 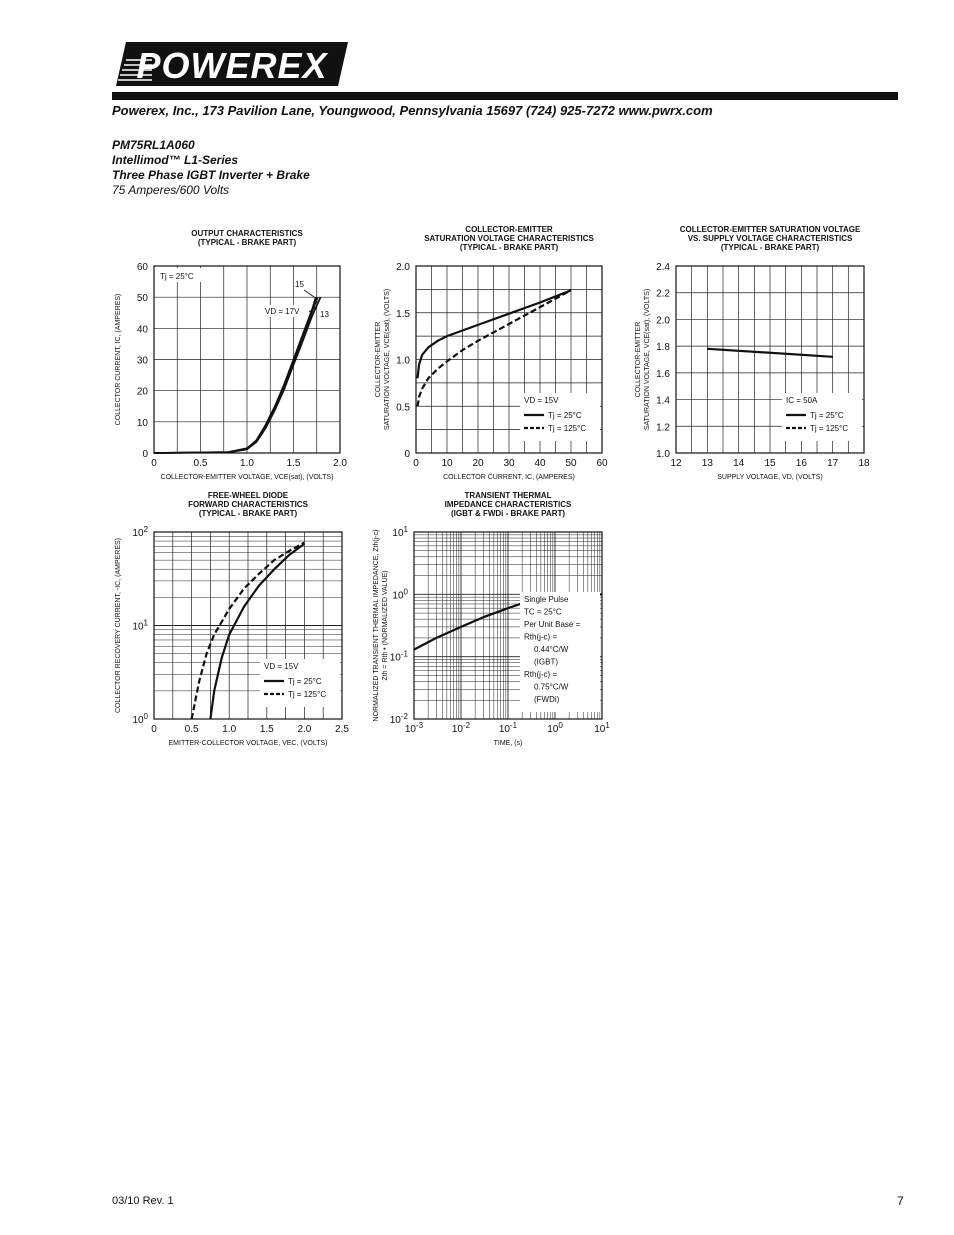 What do you see at coordinates (407, 454) in the screenshot?
I see `y-tick-label: 0` at bounding box center [407, 454].